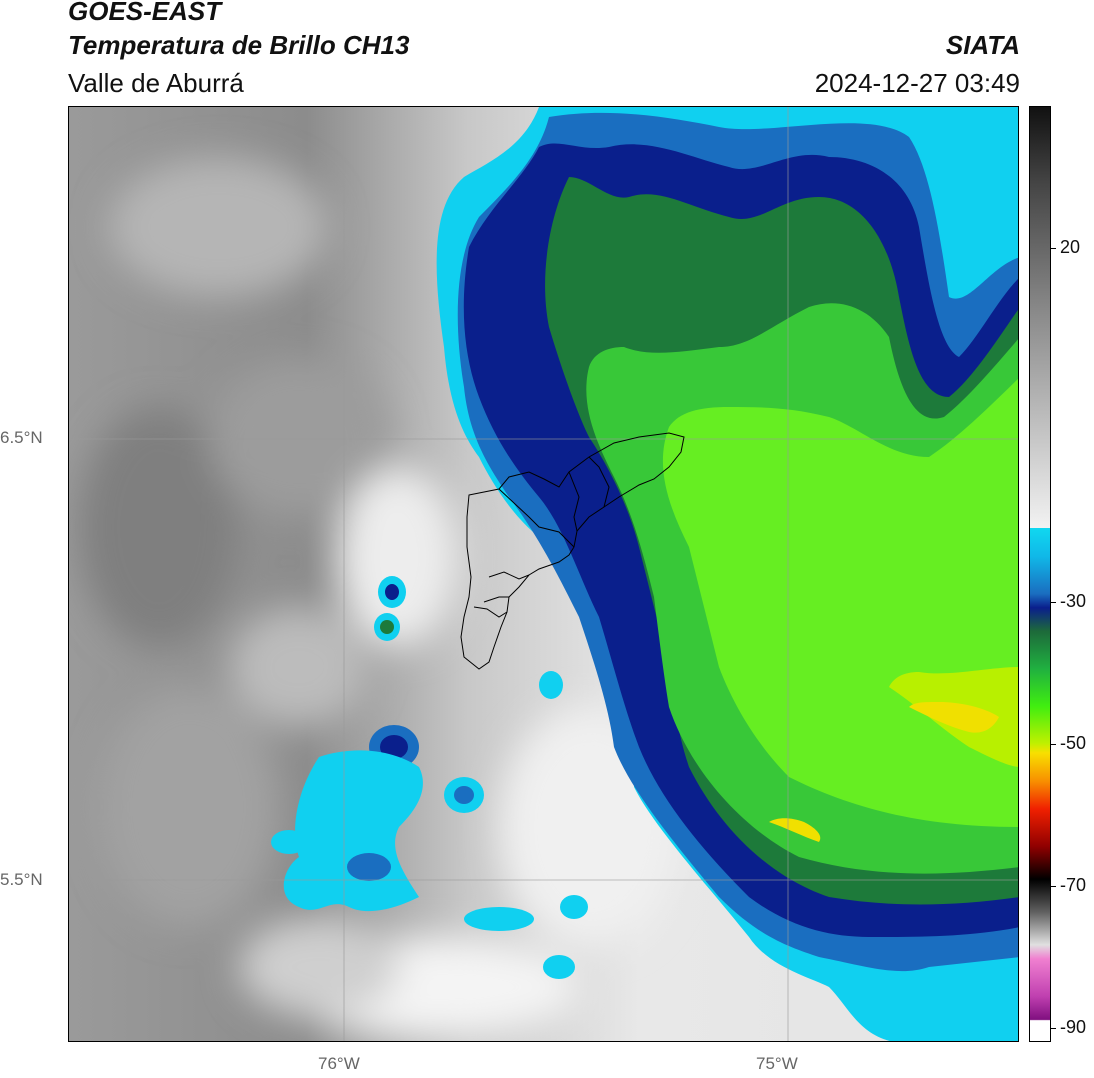 This screenshot has height=1078, width=1094. I want to click on colorbar-tick-label: 20, so click(1070, 246).